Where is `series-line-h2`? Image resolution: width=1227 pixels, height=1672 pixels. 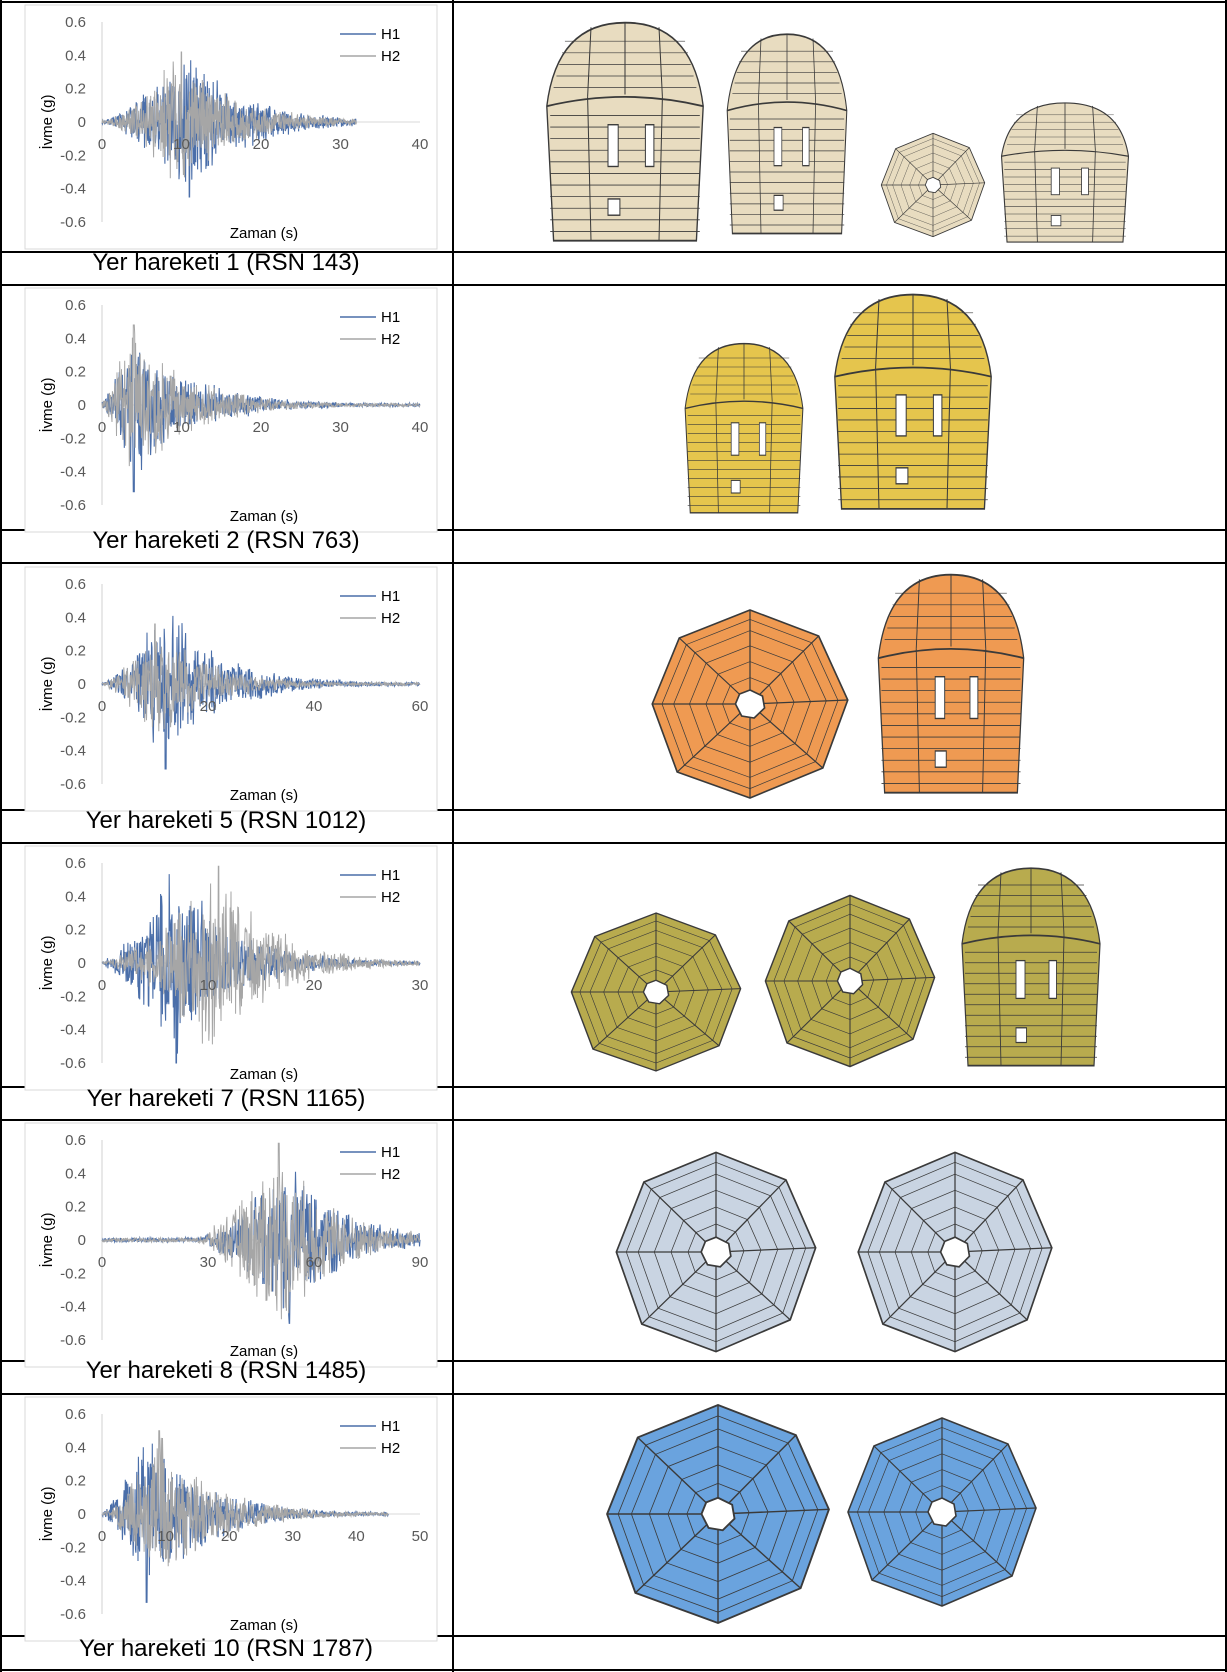 series-line-h2 is located at coordinates (261, 955).